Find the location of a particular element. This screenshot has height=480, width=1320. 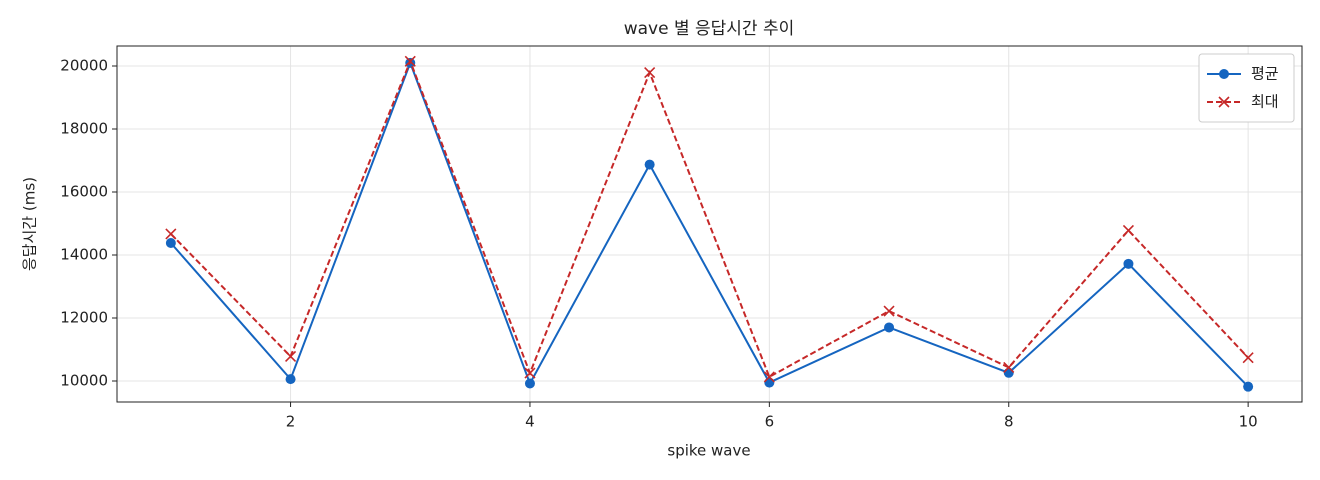

legend-label: 최대 is located at coordinates (1265, 102).